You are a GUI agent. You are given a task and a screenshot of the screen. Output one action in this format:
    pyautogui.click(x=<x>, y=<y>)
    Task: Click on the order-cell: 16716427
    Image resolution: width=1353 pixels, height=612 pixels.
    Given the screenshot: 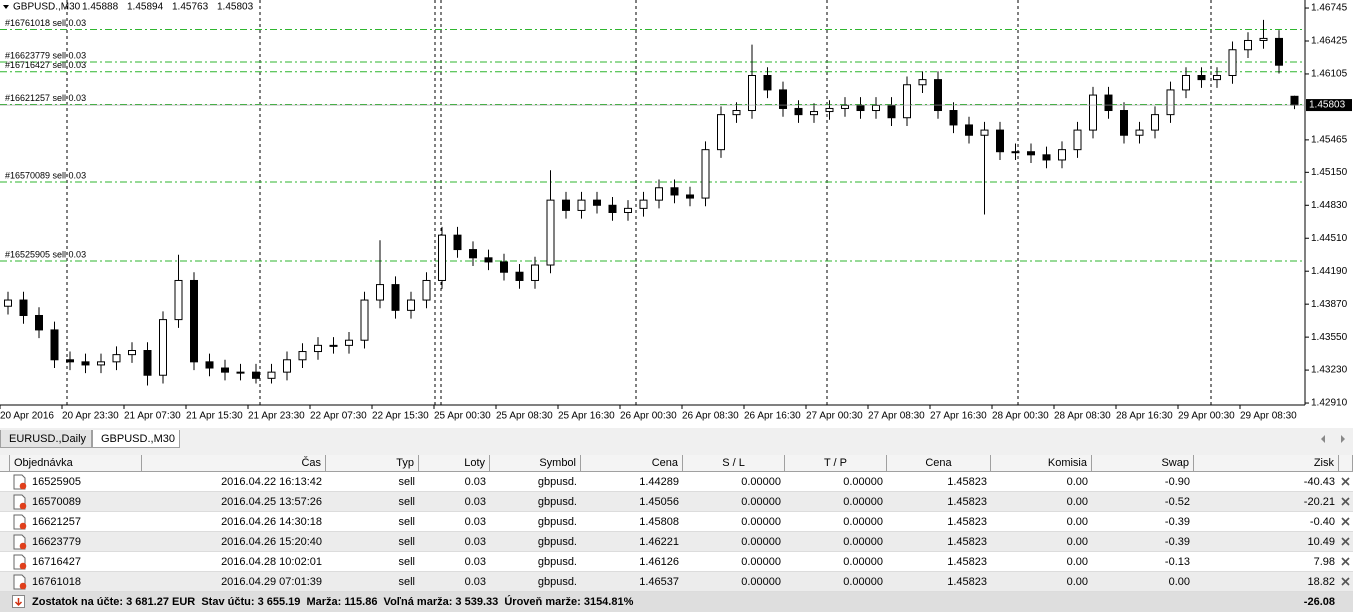 What is the action you would take?
    pyautogui.click(x=56, y=562)
    